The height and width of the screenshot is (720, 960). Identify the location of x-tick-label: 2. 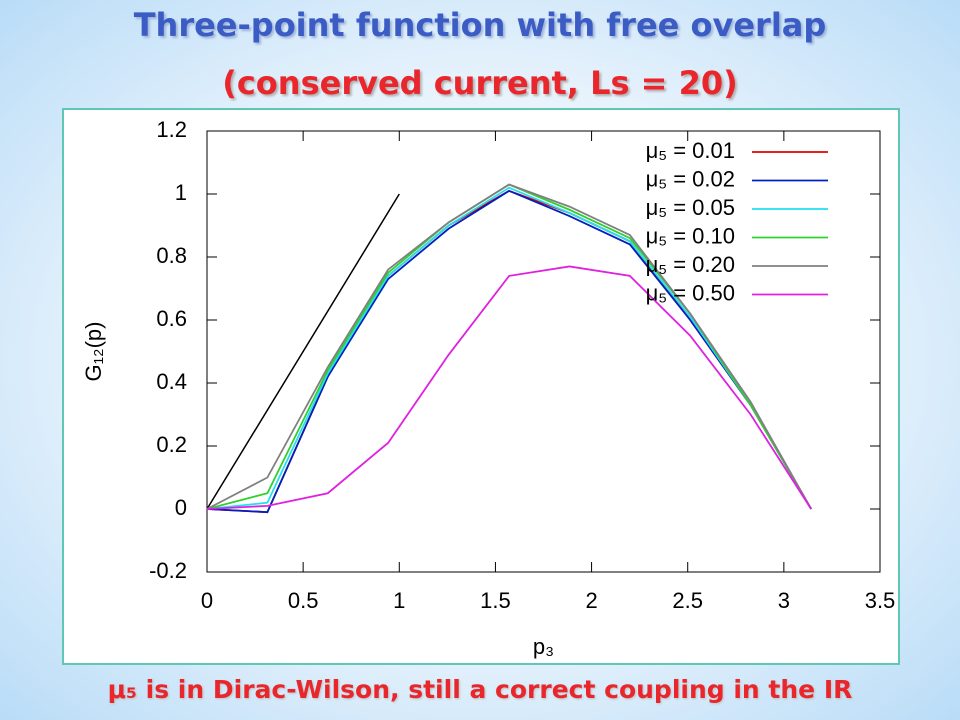
(591, 600).